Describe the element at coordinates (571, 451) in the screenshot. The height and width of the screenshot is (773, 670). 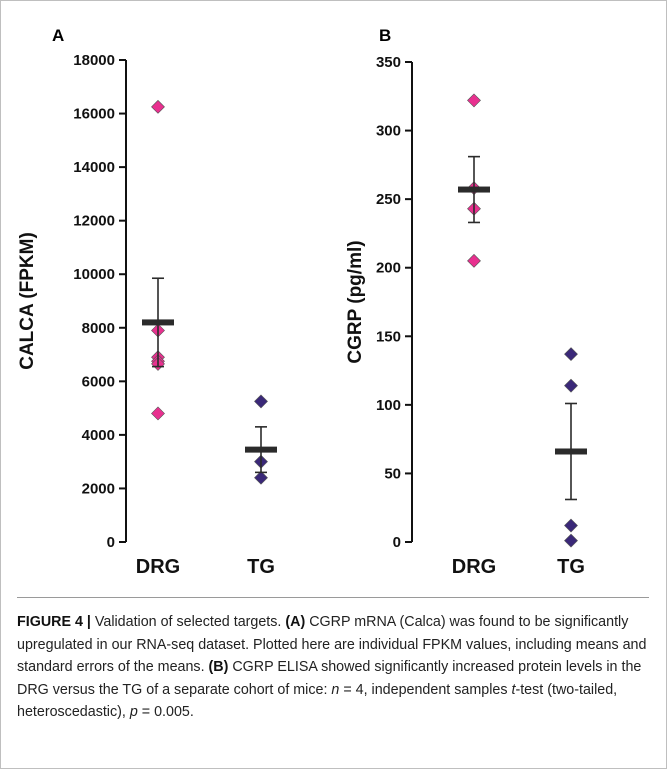
I see `panel-b-tg-mean-bar` at that location.